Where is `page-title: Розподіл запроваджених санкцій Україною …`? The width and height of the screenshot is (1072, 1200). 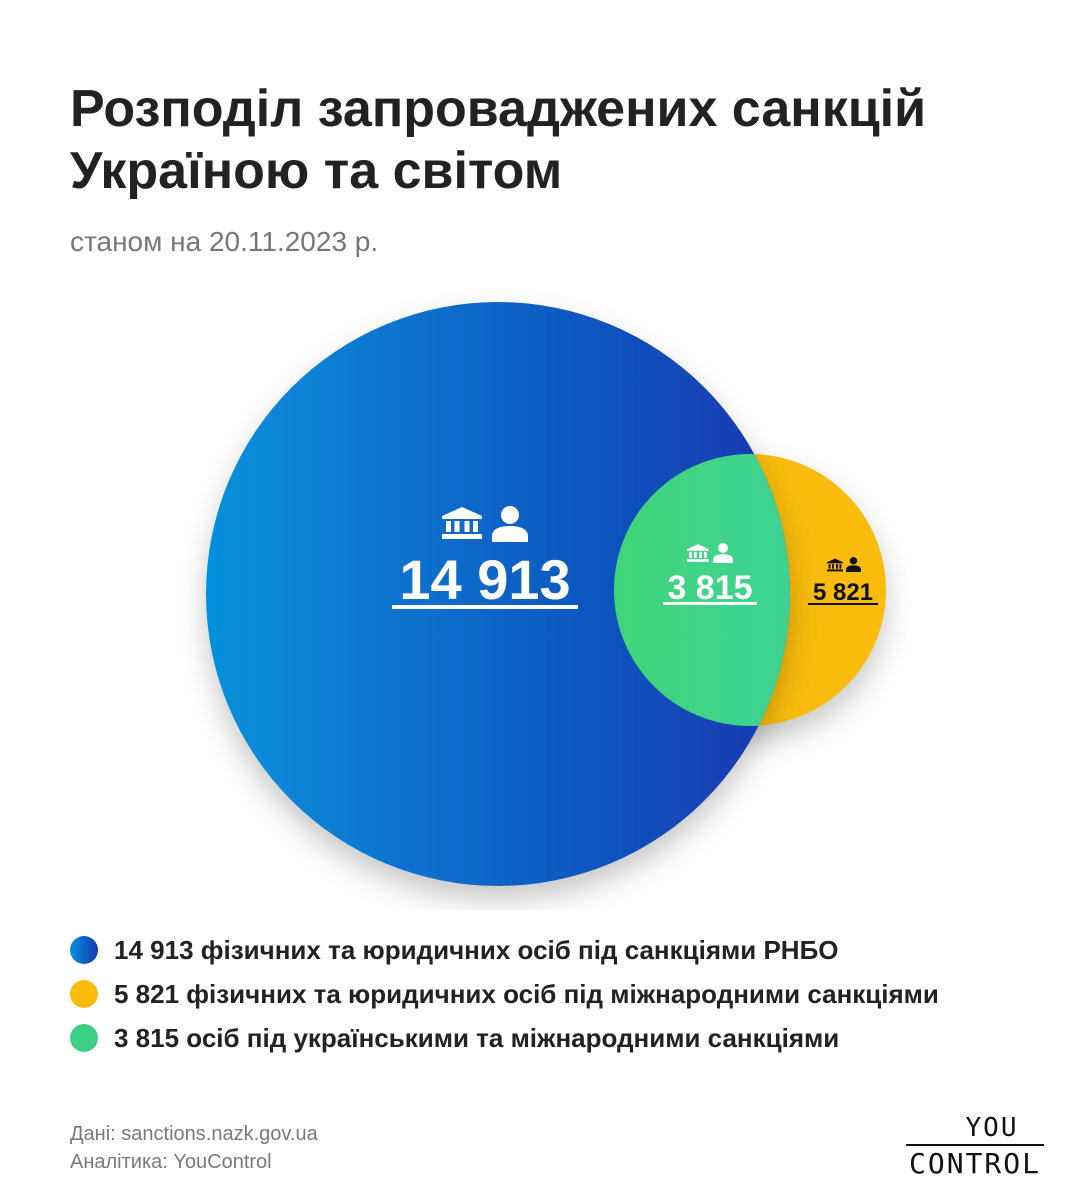 page-title: Розподіл запроваджених санкцій Україною … is located at coordinates (498, 140).